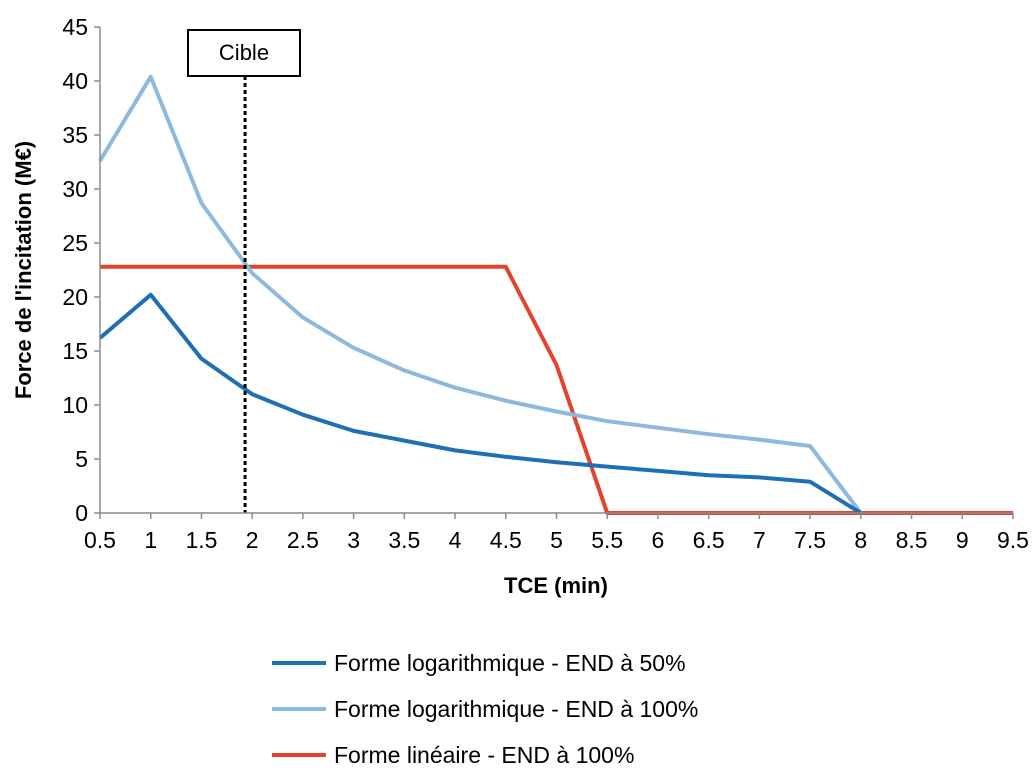  I want to click on x-tick-label: 5.5, so click(607, 540).